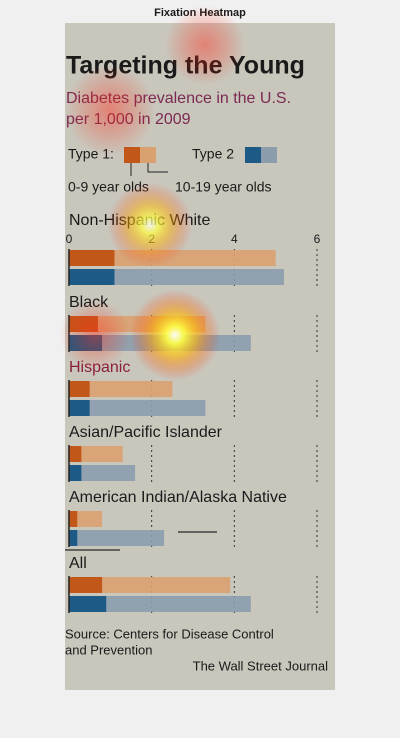  I want to click on legend-label: 10-19 year olds, so click(223, 187).